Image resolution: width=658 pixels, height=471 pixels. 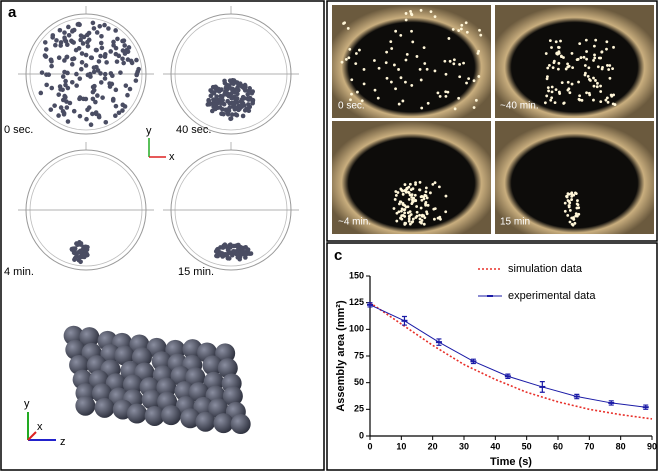 I want to click on axis-arrow, so click(x=32, y=436).